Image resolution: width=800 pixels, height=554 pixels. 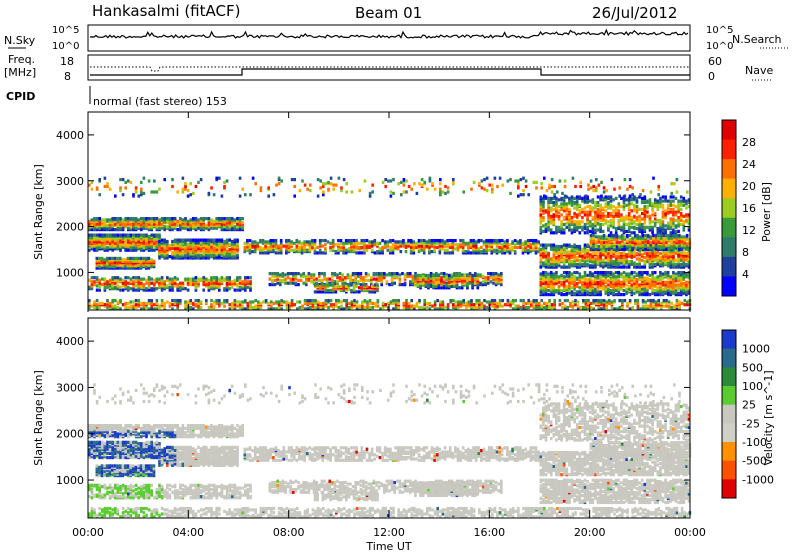 I want to click on nave-tick-top: 60, so click(x=715, y=61).